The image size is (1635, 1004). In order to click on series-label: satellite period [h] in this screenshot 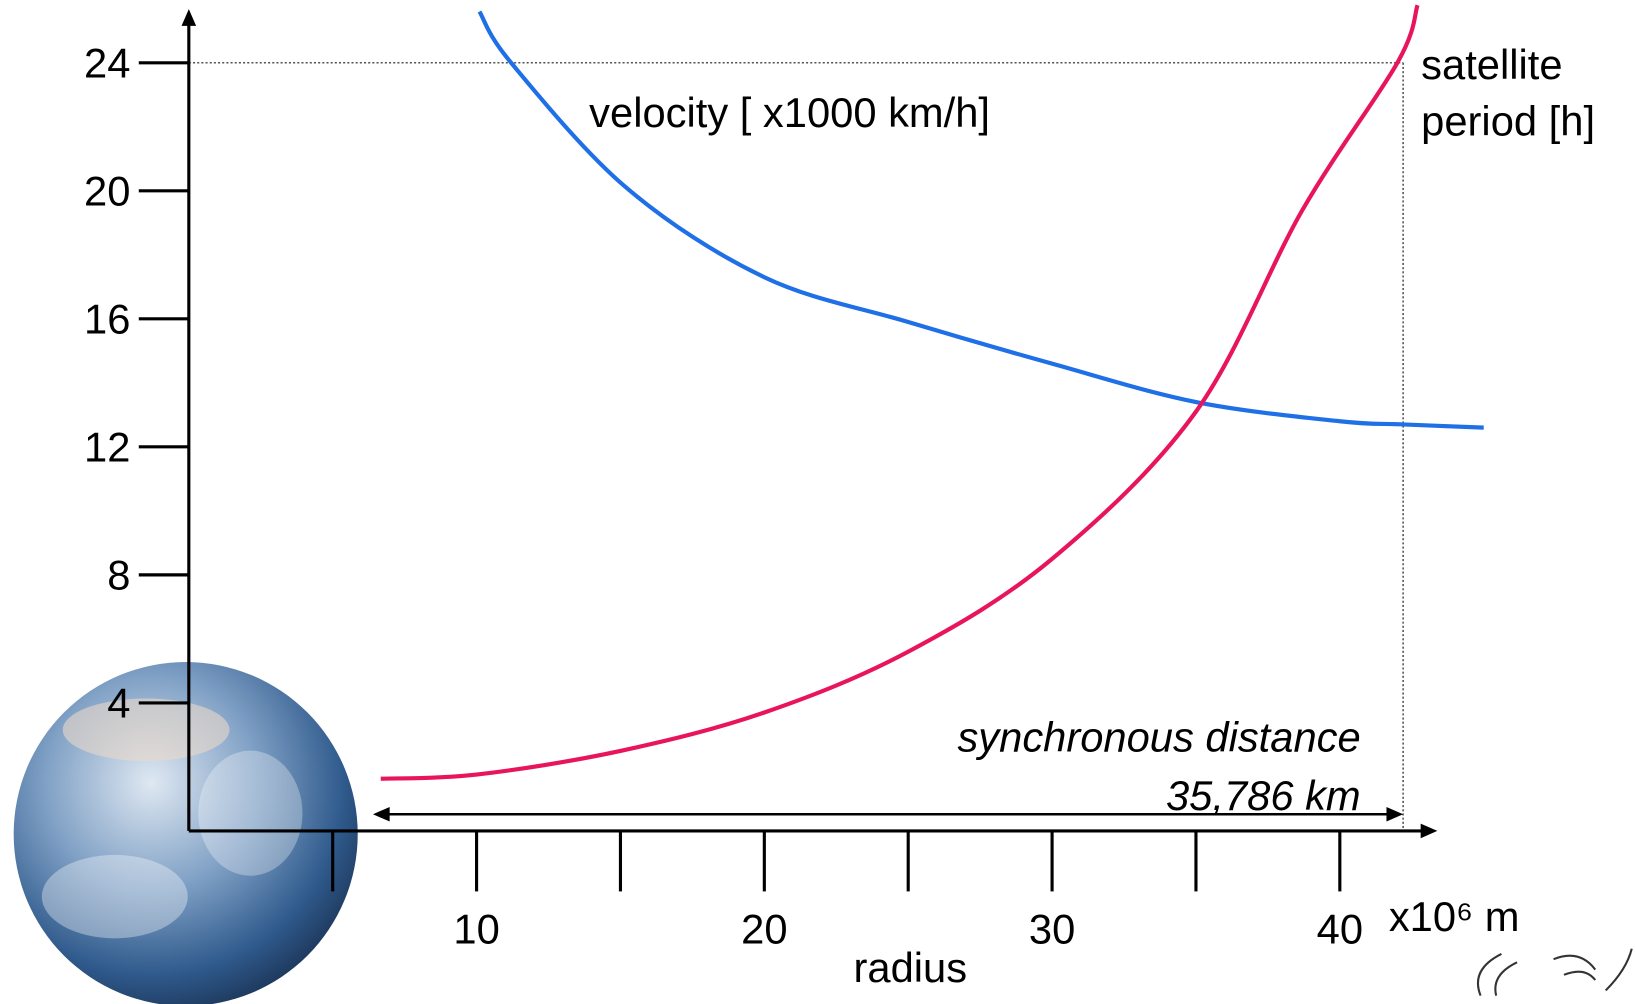, I will do `click(1508, 93)`.